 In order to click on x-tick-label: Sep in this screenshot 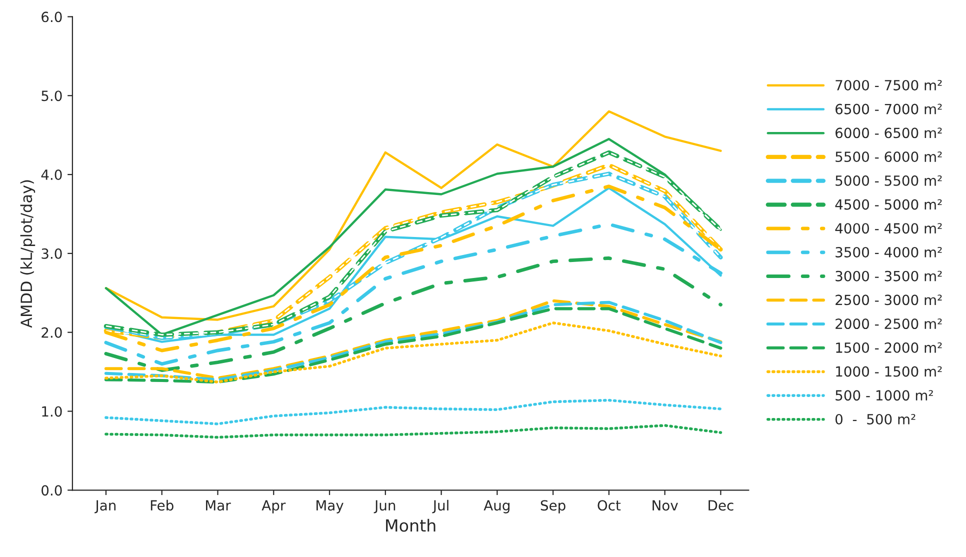, I will do `click(553, 507)`.